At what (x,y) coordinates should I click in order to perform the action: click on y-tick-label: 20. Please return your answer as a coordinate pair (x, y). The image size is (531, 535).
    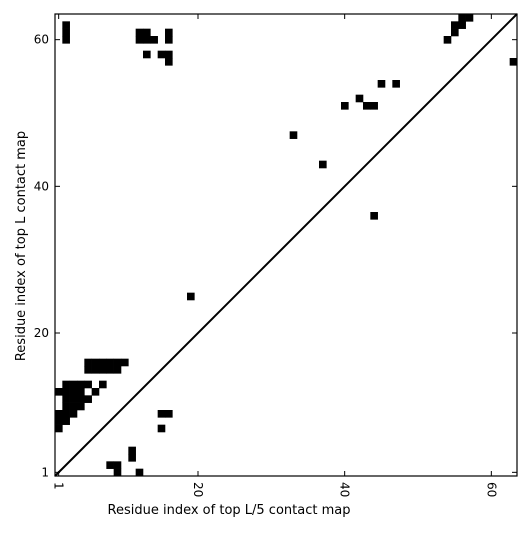
    Looking at the image, I should click on (41, 333).